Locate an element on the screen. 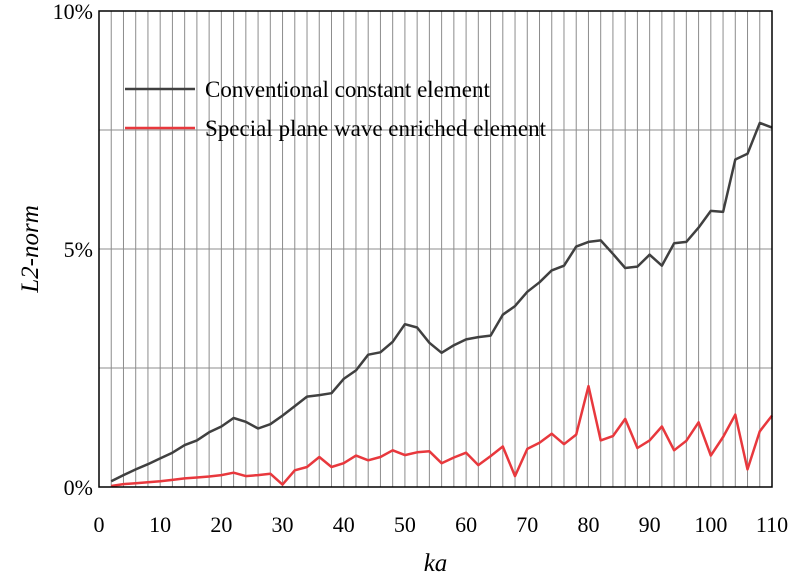 The height and width of the screenshot is (581, 800). x-tick-label: 80 is located at coordinates (588, 524).